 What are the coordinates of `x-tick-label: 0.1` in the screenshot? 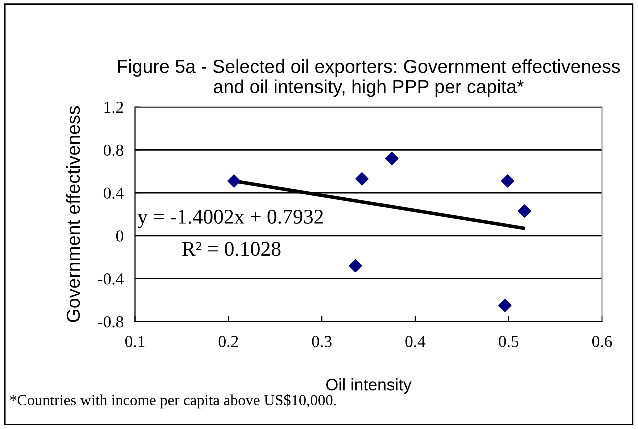 It's located at (135, 342).